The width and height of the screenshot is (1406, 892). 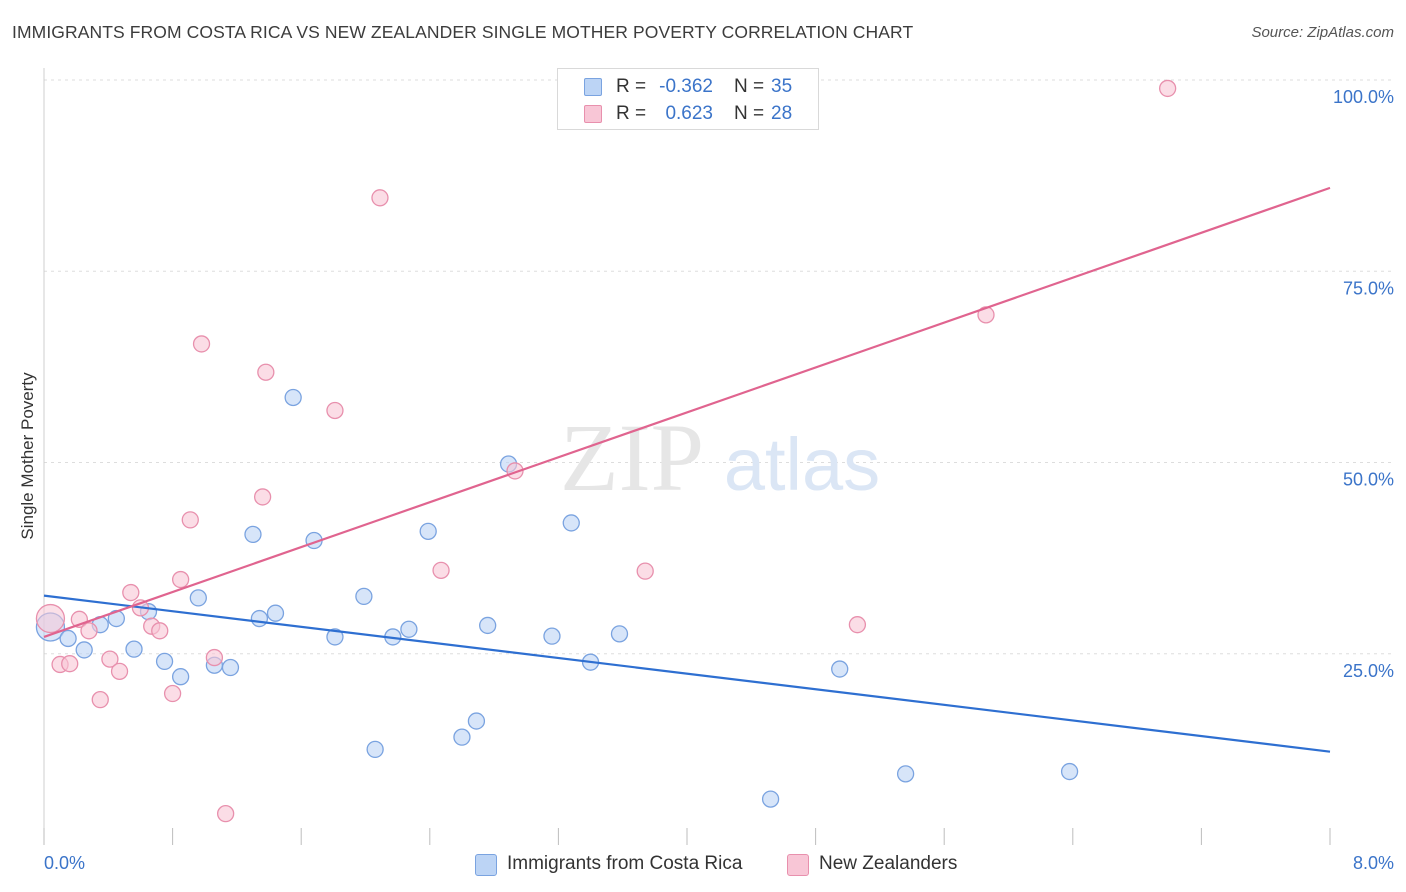 I want to click on legend-n-value: 35, so click(x=782, y=86).